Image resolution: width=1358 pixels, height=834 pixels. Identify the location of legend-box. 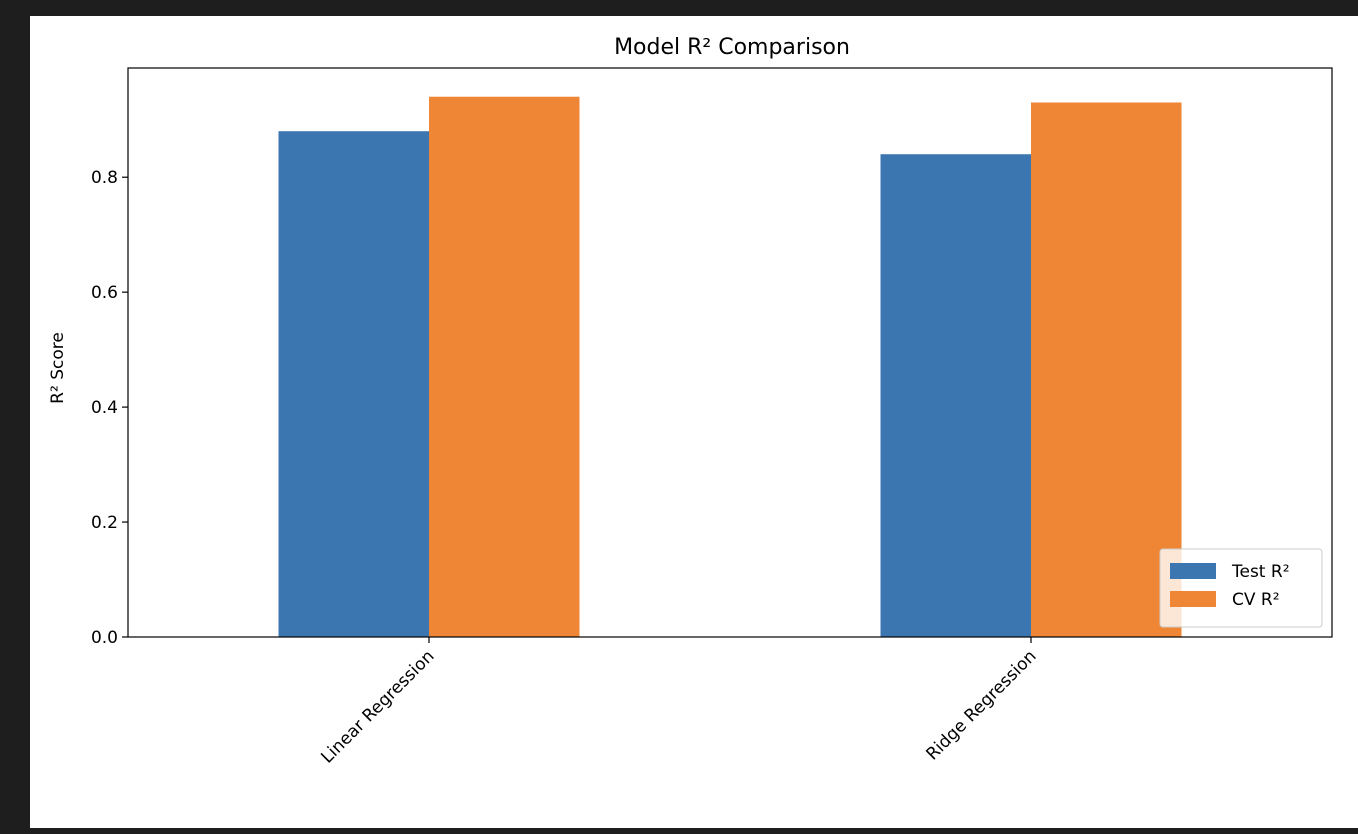
(1241, 588).